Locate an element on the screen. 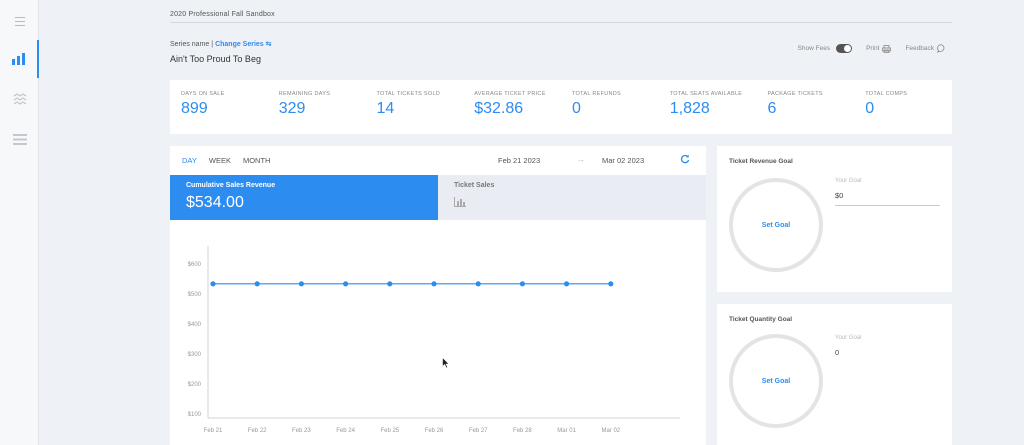  stat-tickets-sold: TOTAL TICKETS SOLD 14 is located at coordinates (415, 107).